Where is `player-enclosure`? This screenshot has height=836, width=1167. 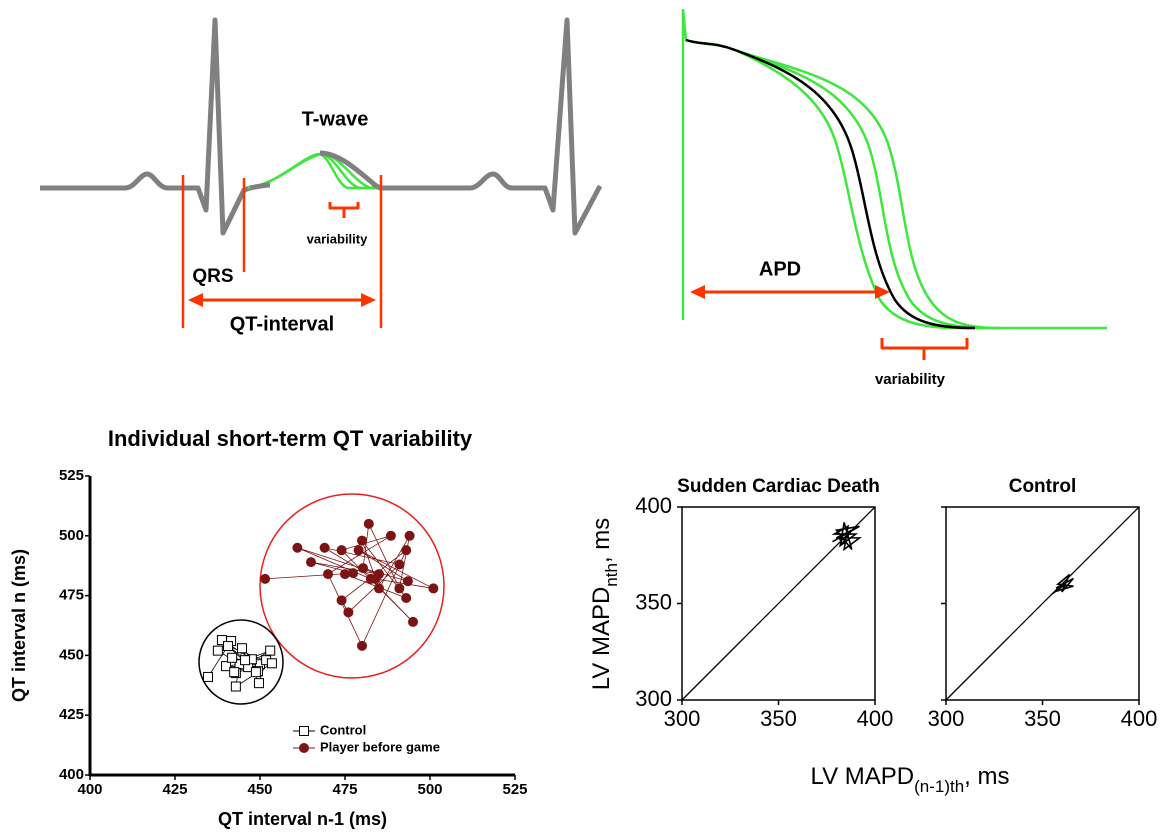
player-enclosure is located at coordinates (352, 586).